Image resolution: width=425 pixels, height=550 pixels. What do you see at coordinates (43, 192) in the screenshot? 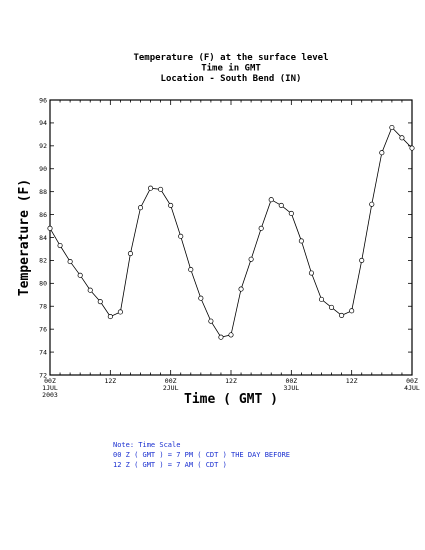
I see `y-tick-label: 88` at bounding box center [43, 192].